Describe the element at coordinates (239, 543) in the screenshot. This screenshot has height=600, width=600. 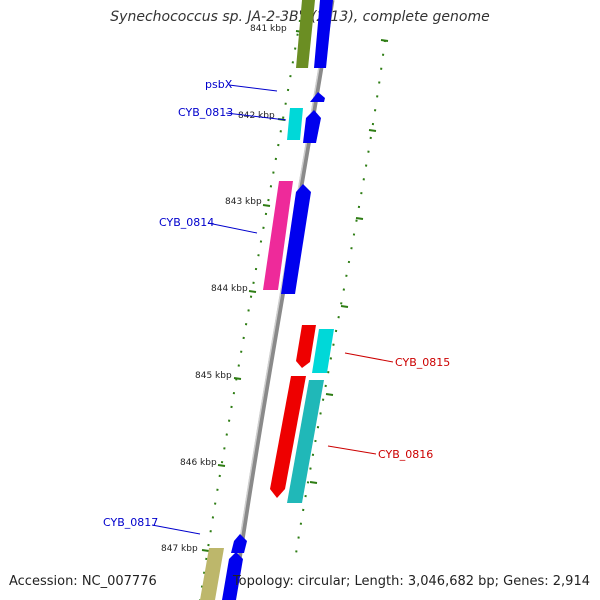
I see `gene-cyb0817-blue-small` at that location.